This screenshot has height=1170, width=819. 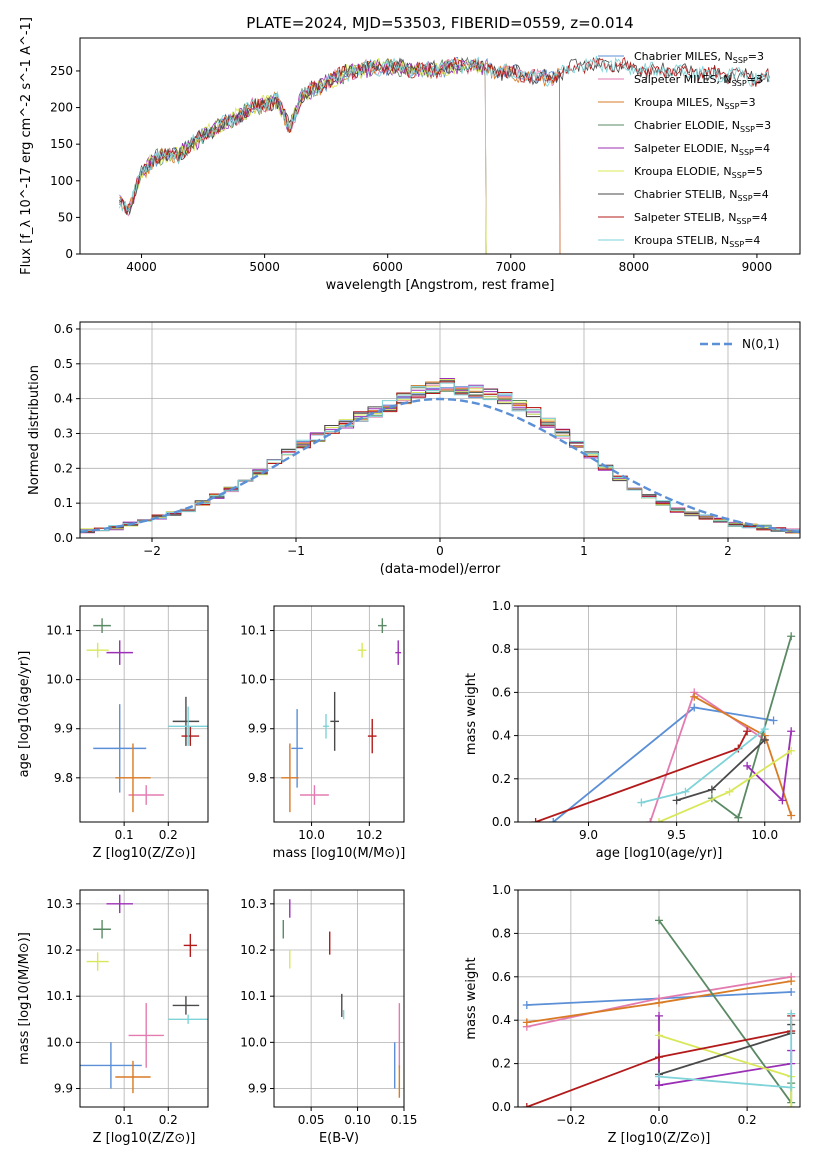 What do you see at coordinates (61, 144) in the screenshot?
I see `y-tick-label: 150` at bounding box center [61, 144].